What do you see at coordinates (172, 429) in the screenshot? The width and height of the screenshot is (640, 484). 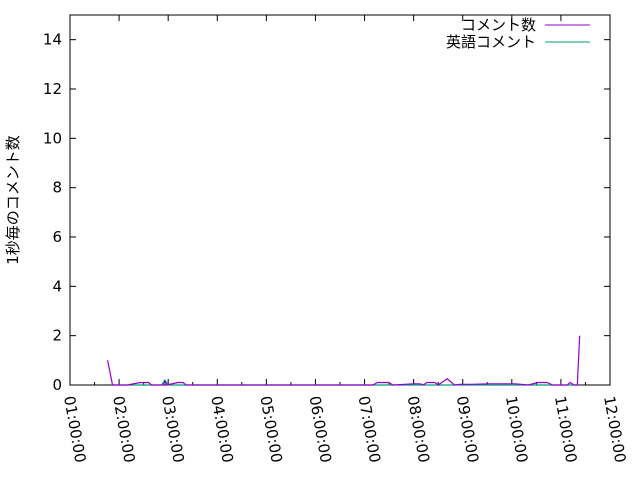 I see `x-tick-label: 03:00:00` at bounding box center [172, 429].